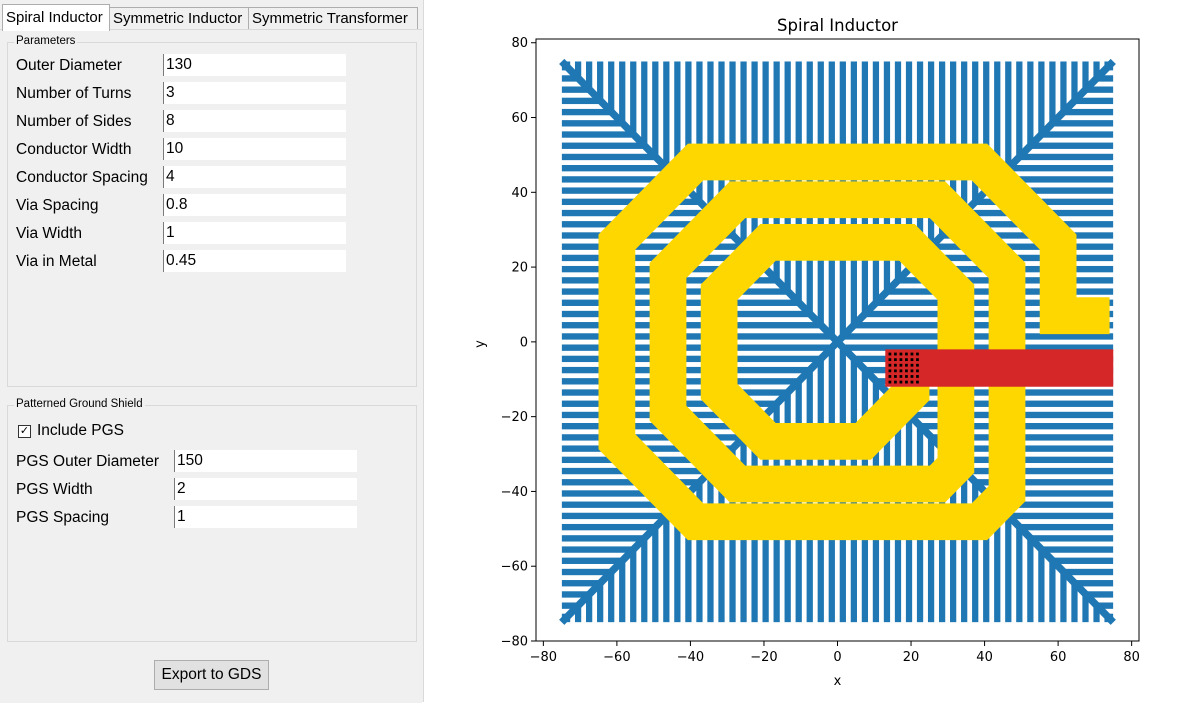 This screenshot has width=1201, height=707. Describe the element at coordinates (54, 489) in the screenshot. I see `pgs-width-label: PGS Width` at that location.